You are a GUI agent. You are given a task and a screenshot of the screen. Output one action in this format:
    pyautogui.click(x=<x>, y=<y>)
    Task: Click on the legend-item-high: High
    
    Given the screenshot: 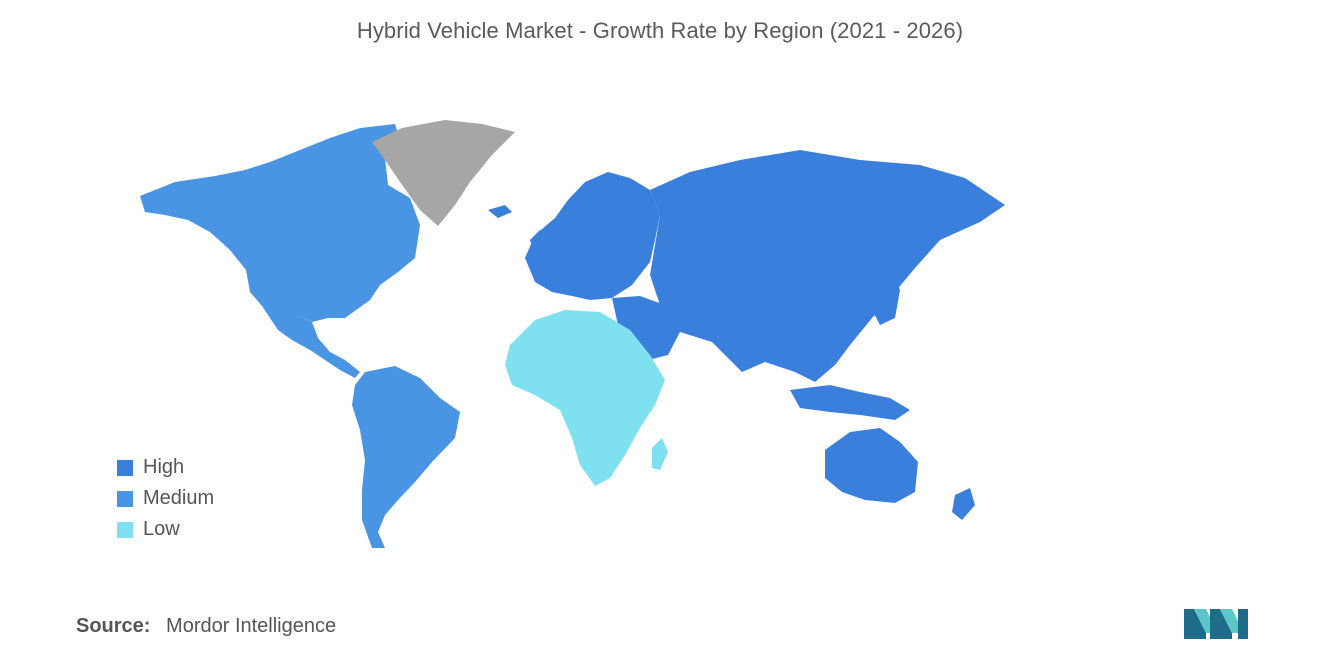 What is the action you would take?
    pyautogui.click(x=165, y=467)
    